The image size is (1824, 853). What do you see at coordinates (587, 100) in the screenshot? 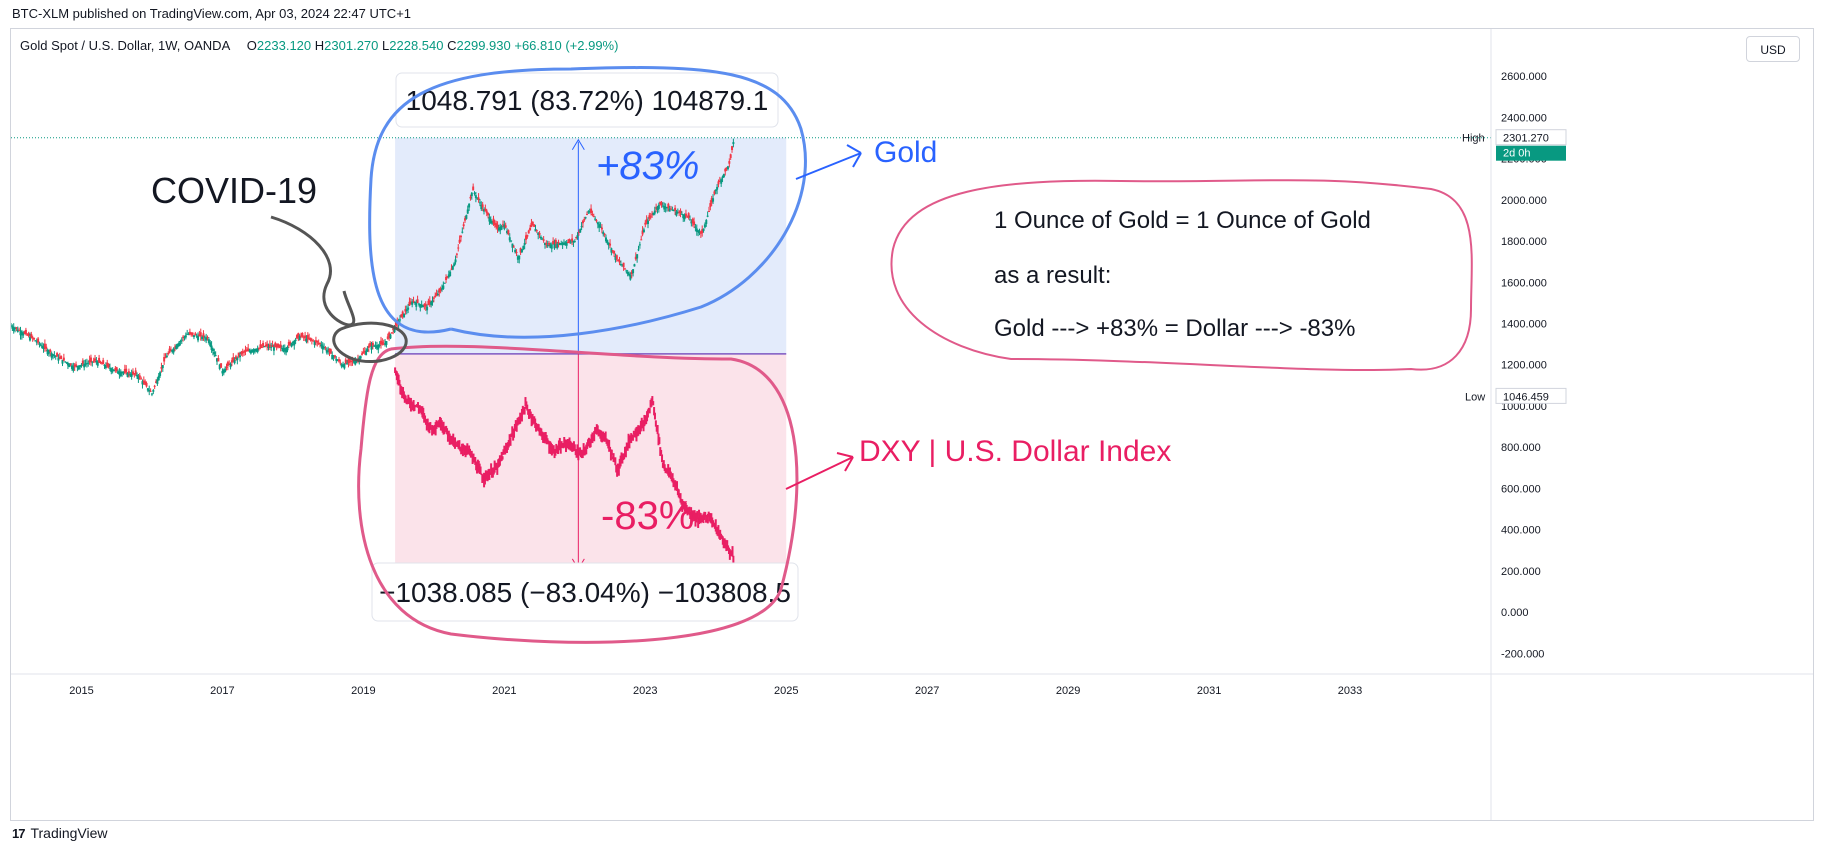
I see `gold-measure-box` at bounding box center [587, 100].